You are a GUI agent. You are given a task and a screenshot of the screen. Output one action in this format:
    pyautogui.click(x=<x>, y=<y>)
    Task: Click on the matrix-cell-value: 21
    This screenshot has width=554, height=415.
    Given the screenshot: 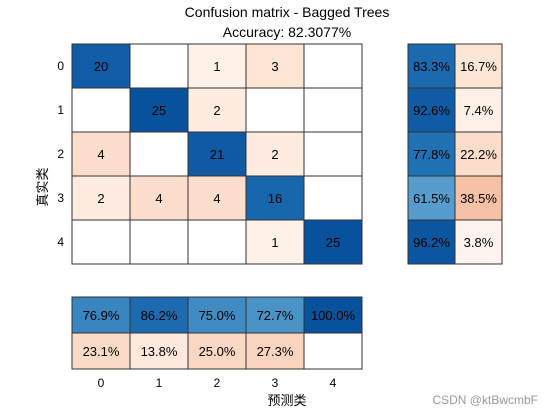 What is the action you would take?
    pyautogui.click(x=217, y=154)
    